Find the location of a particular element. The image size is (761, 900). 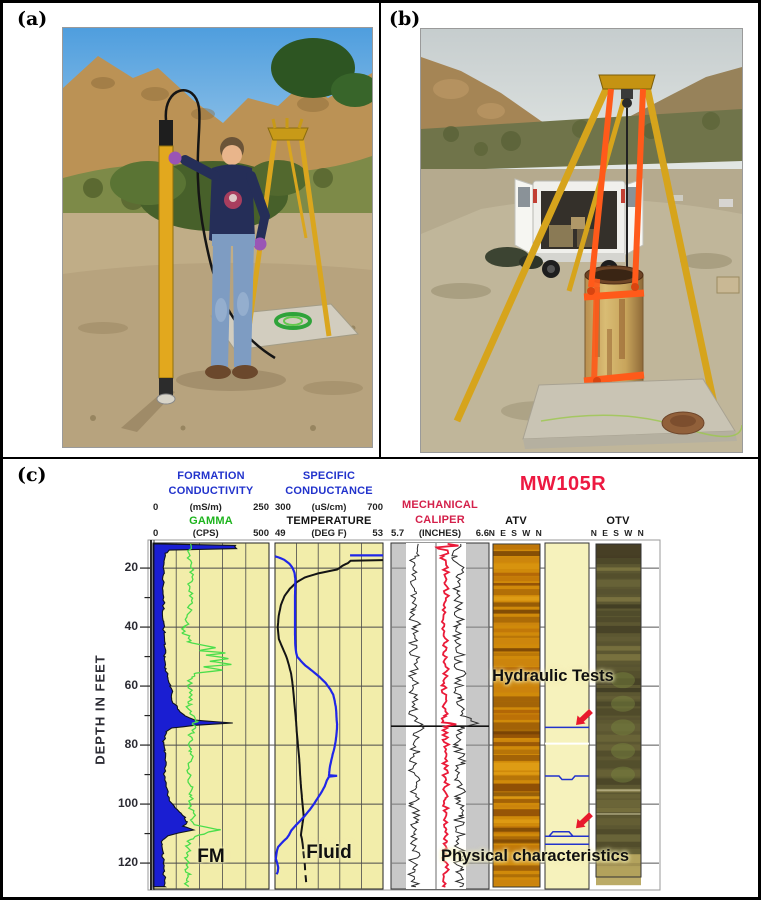

hydraulic-tests-label: Hydraulic Tests is located at coordinates (553, 676).